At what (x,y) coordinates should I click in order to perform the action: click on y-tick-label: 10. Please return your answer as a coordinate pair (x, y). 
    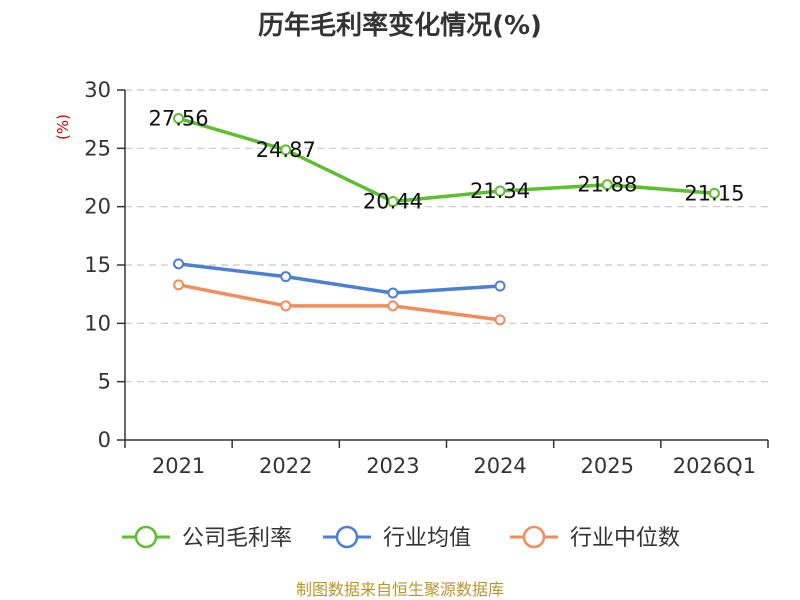
    Looking at the image, I should click on (97, 323).